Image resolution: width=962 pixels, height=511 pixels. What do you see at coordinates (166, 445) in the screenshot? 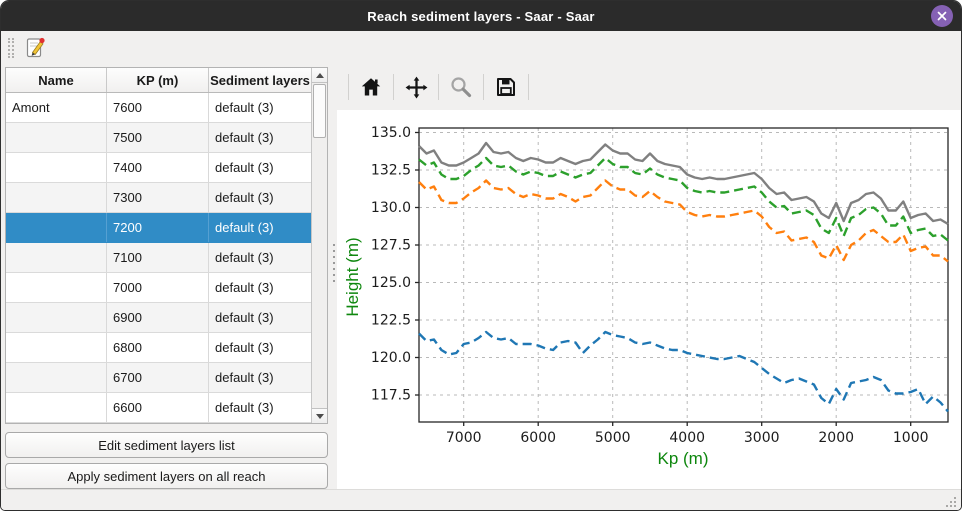
I see `edit-sediment-layers-list-button: Edit sediment layers list` at bounding box center [166, 445].